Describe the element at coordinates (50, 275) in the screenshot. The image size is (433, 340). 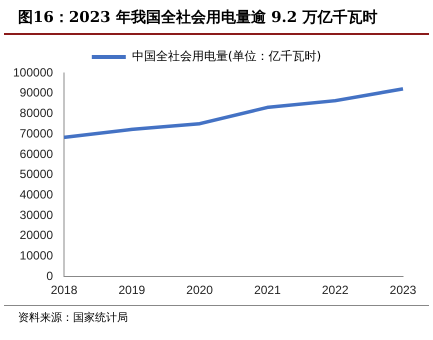
I see `y-tick-label: 0` at that location.